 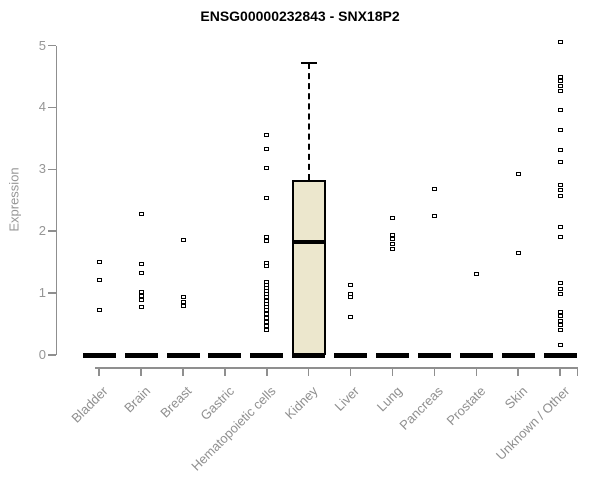 I want to click on x-tick-label: Brain, so click(x=137, y=399).